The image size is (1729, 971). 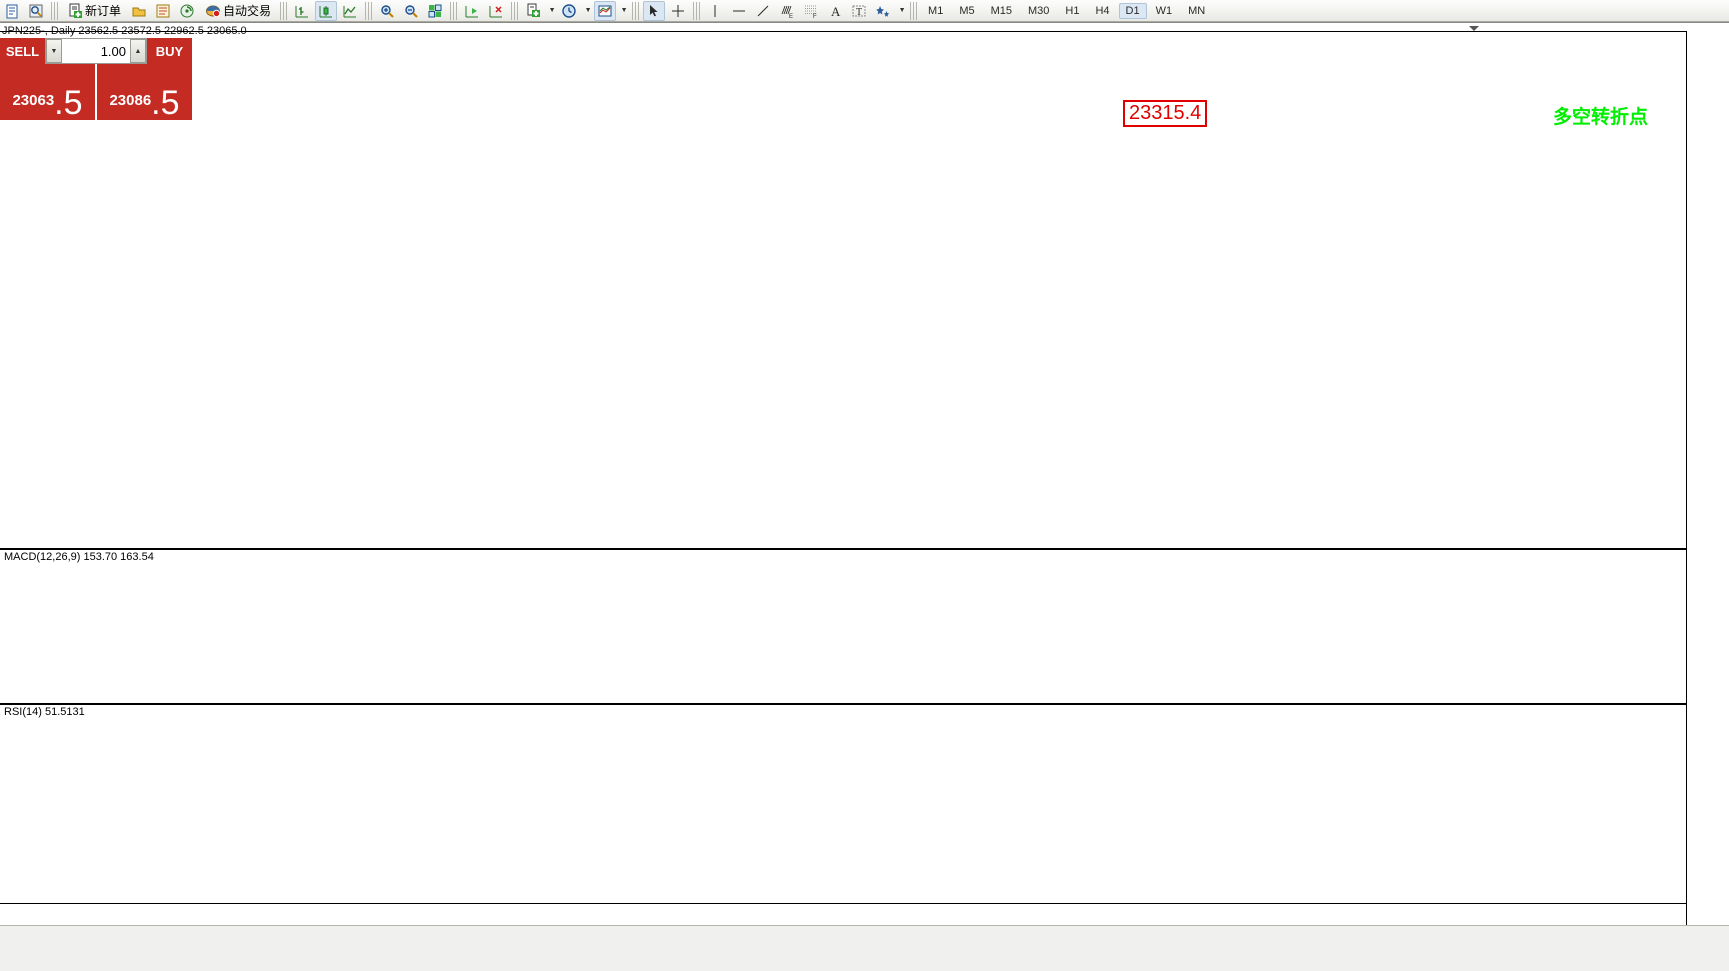 What do you see at coordinates (815, 16) in the screenshot?
I see `svg-text: F` at bounding box center [815, 16].